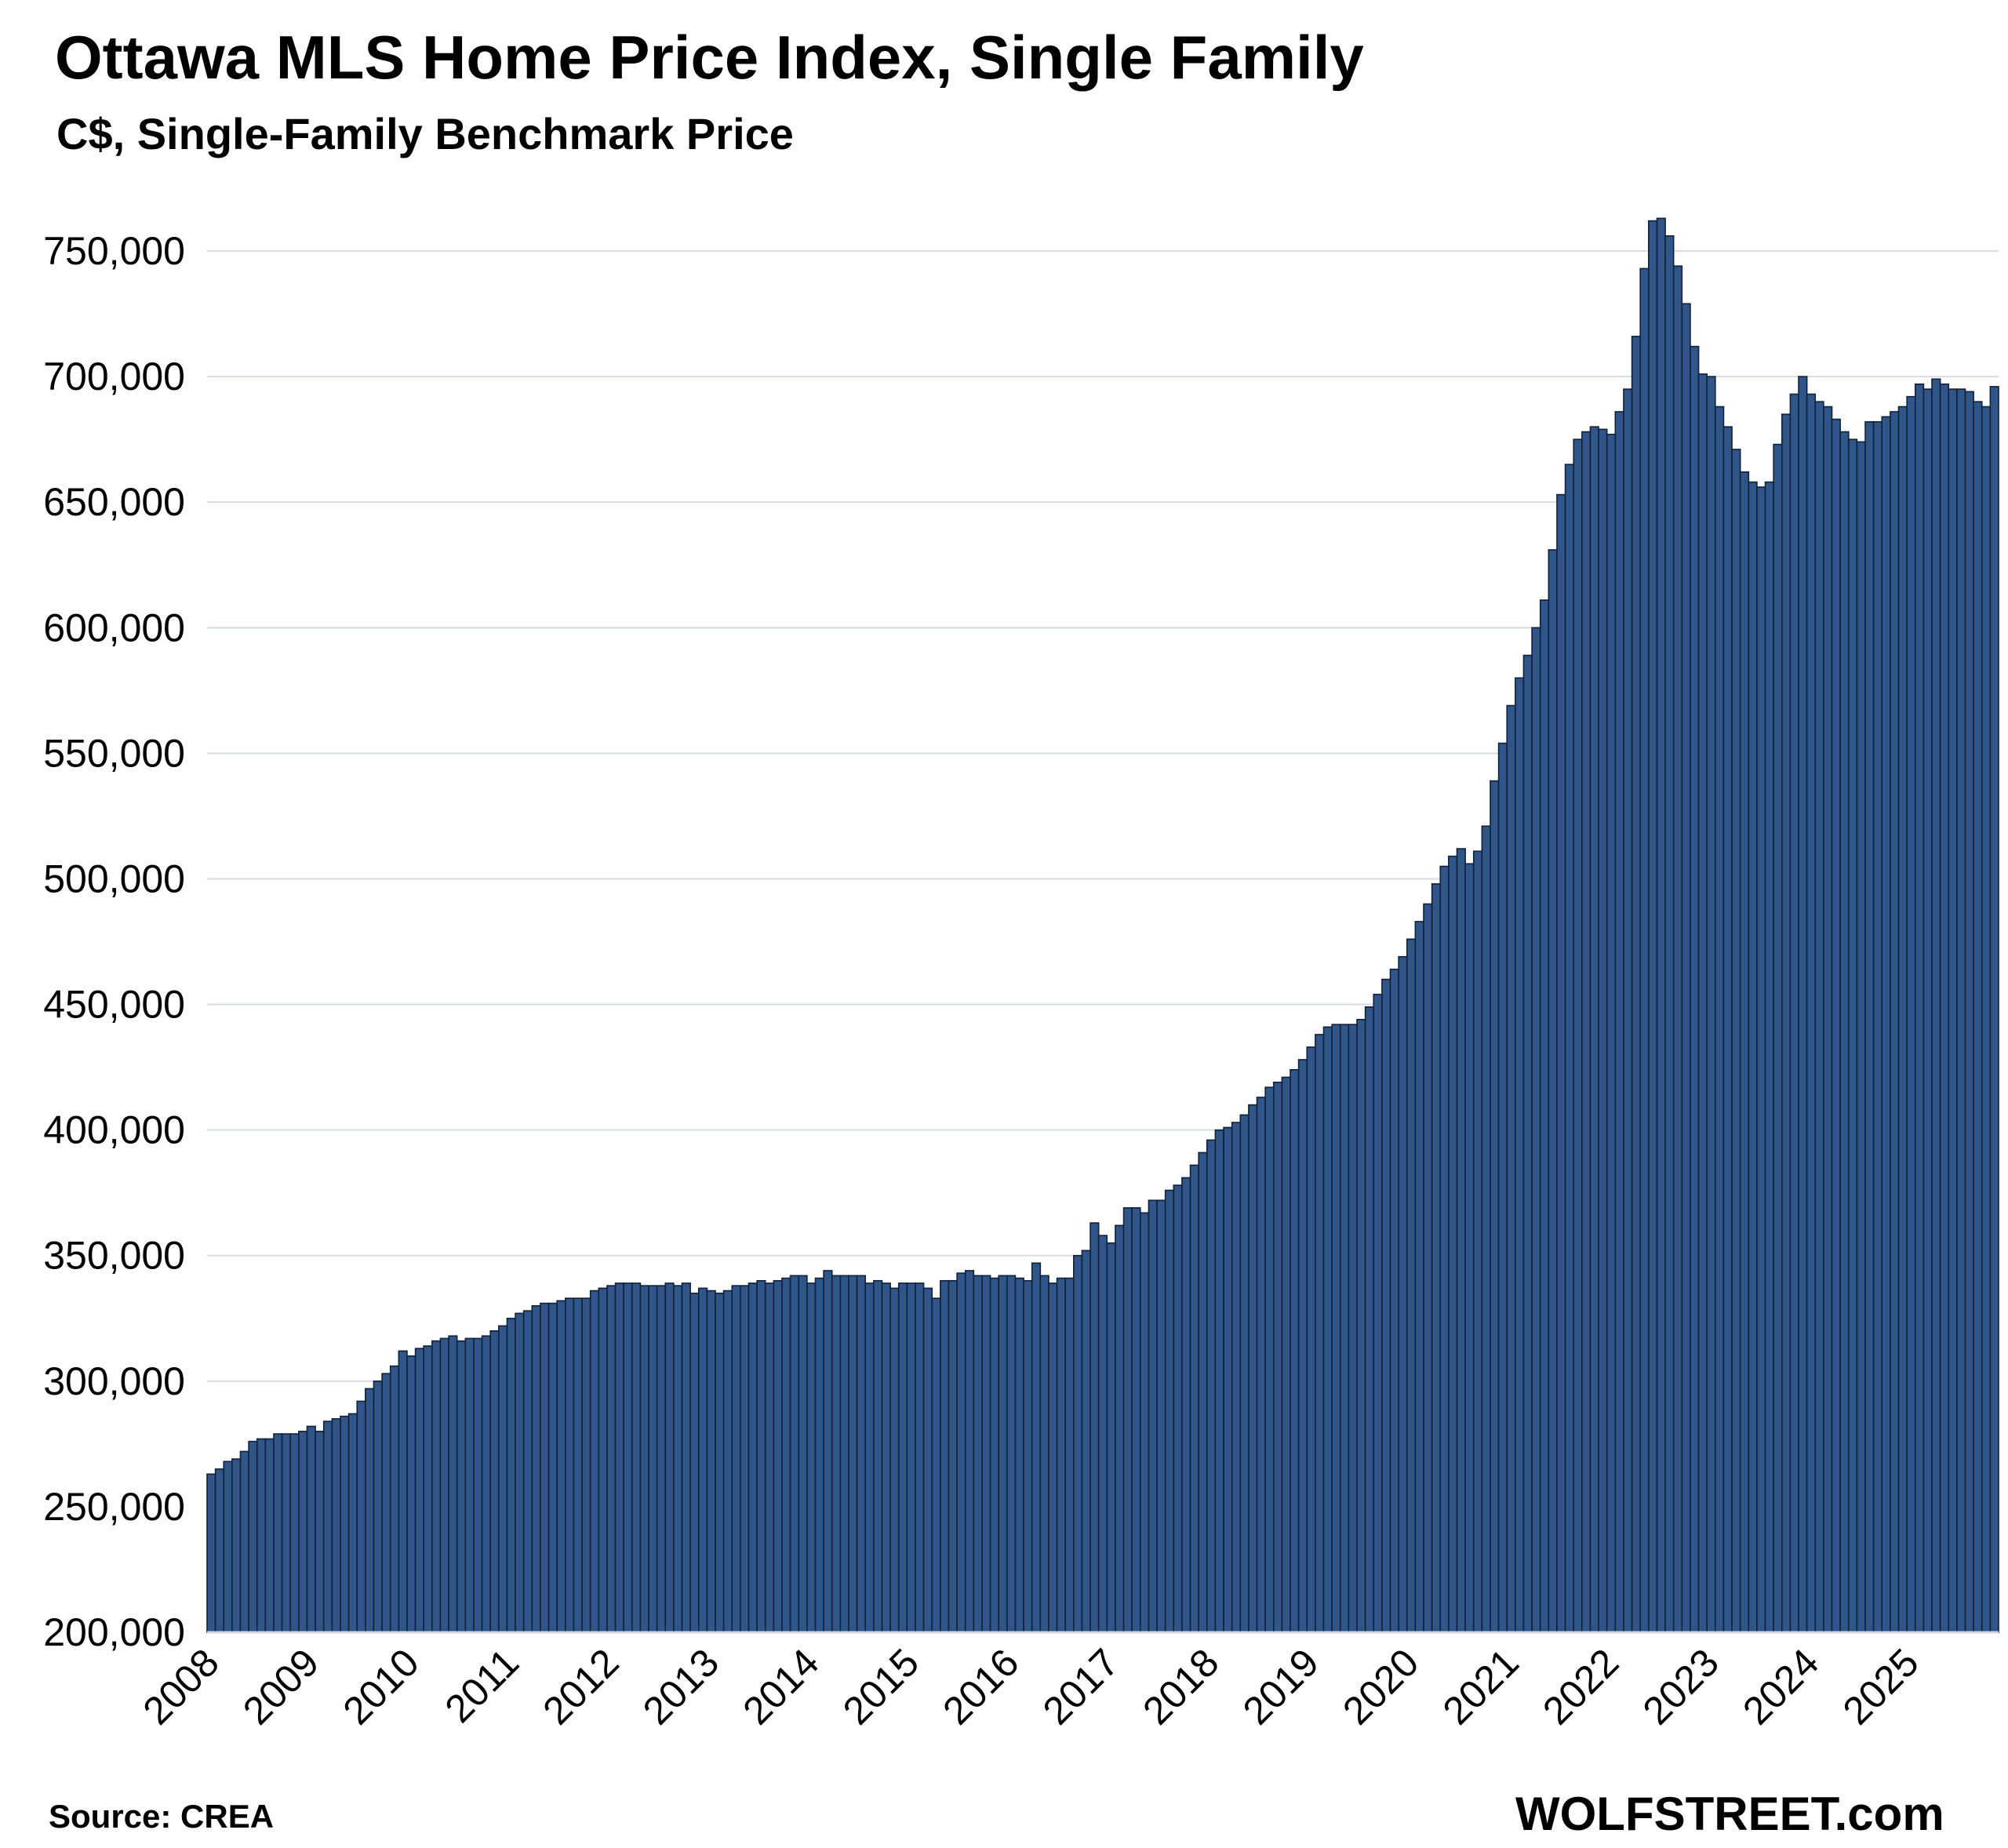  Describe the element at coordinates (114, 1005) in the screenshot. I see `y-tick-label: 450,000` at that location.